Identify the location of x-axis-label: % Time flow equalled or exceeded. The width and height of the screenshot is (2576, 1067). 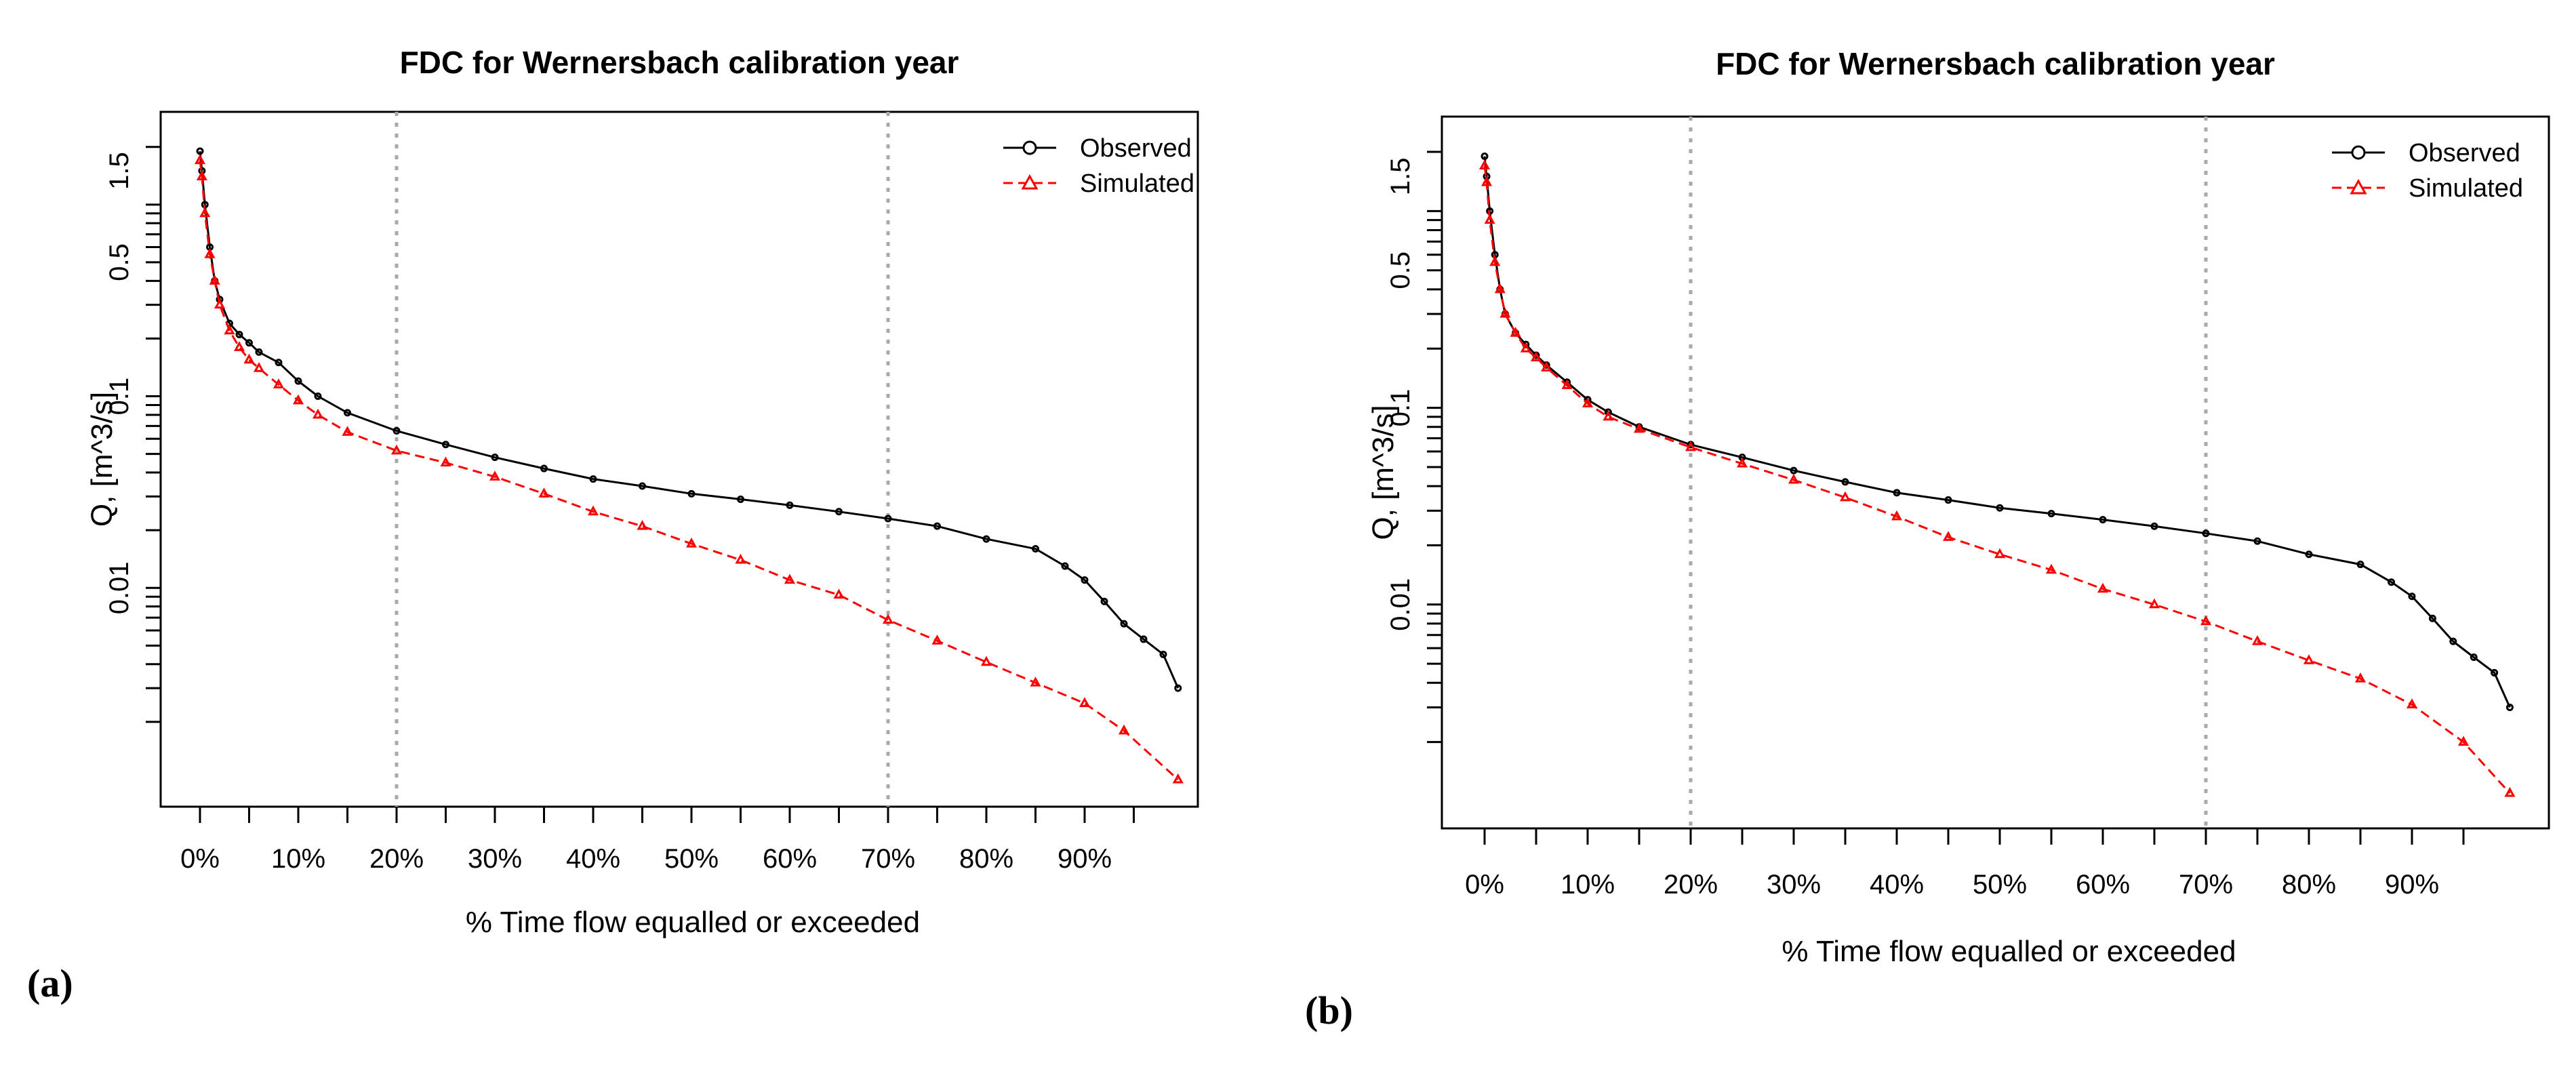
(693, 922).